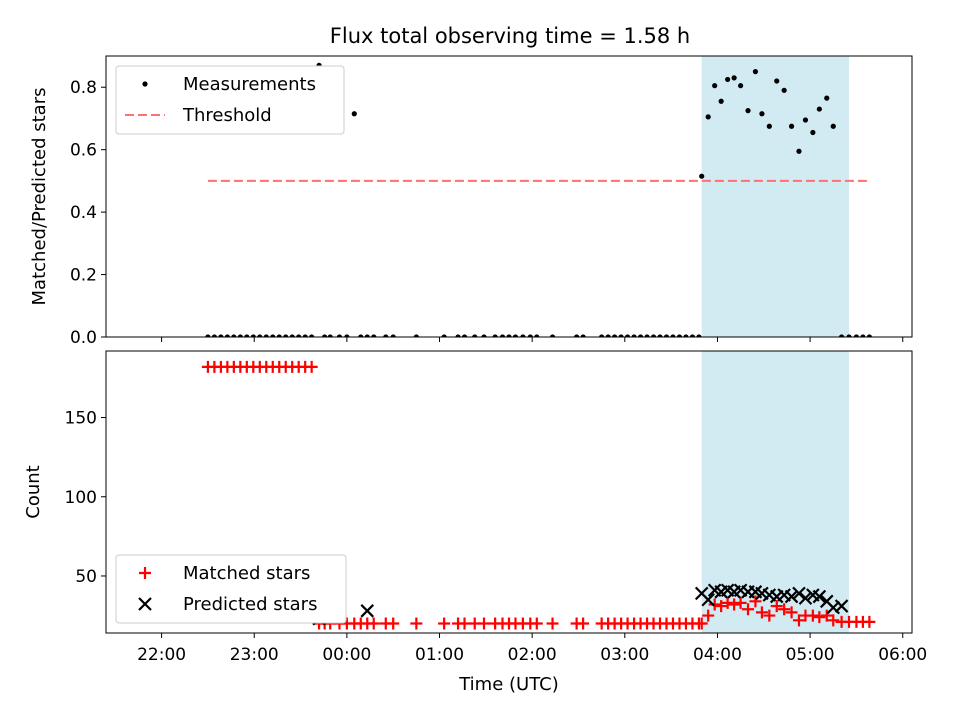  I want to click on top-ytick-label-0: 0.0, so click(83, 338).